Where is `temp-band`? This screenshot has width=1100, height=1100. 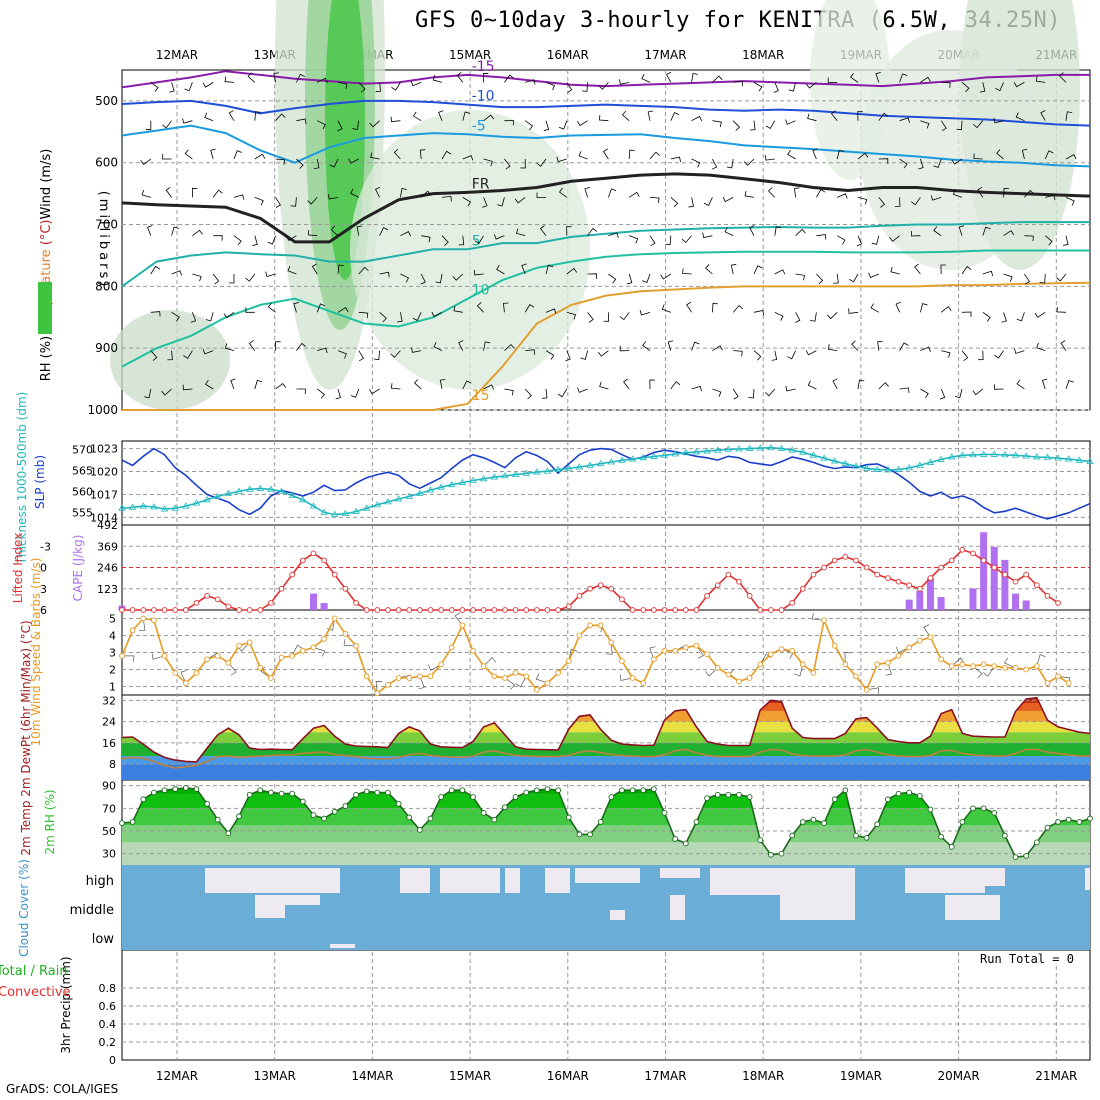 temp-band is located at coordinates (606, 727).